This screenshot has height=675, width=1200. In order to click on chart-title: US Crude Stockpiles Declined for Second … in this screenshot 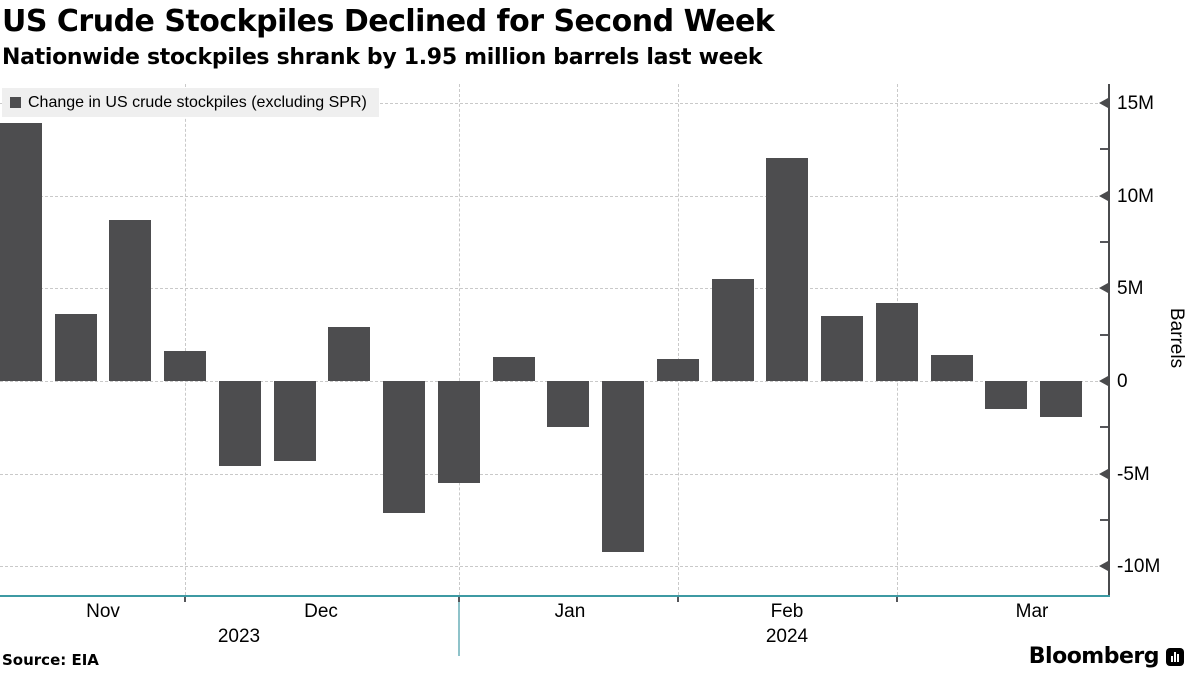, I will do `click(388, 21)`.